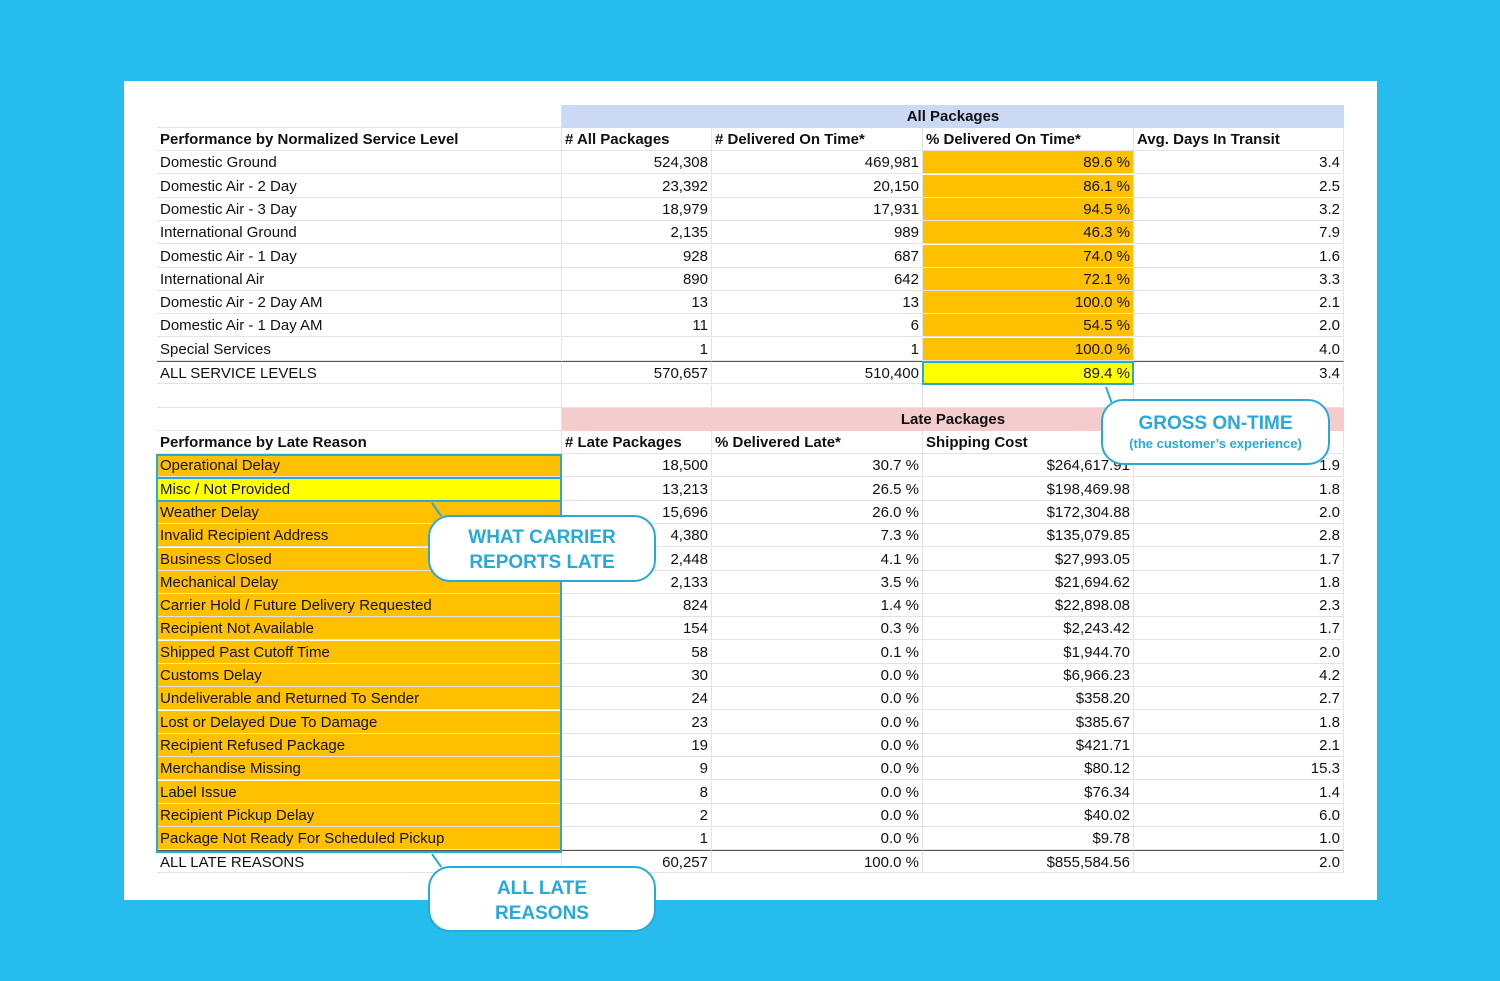 This screenshot has height=981, width=1500. What do you see at coordinates (637, 465) in the screenshot?
I see `table-cell: 18,500` at bounding box center [637, 465].